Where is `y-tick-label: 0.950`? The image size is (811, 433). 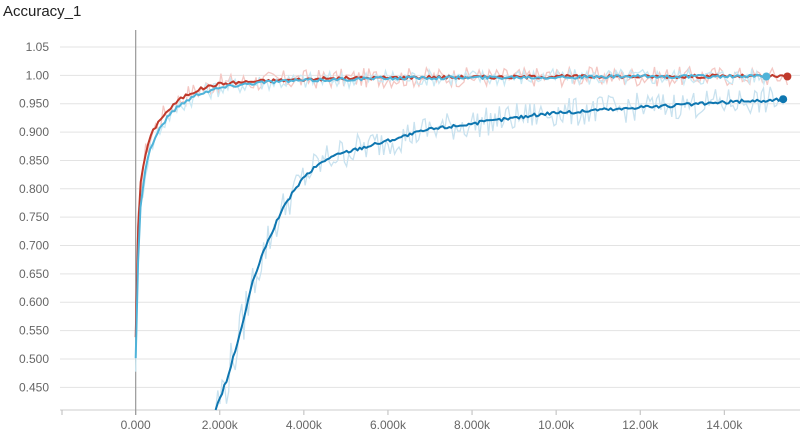
y-tick-label: 0.950 is located at coordinates (34, 104).